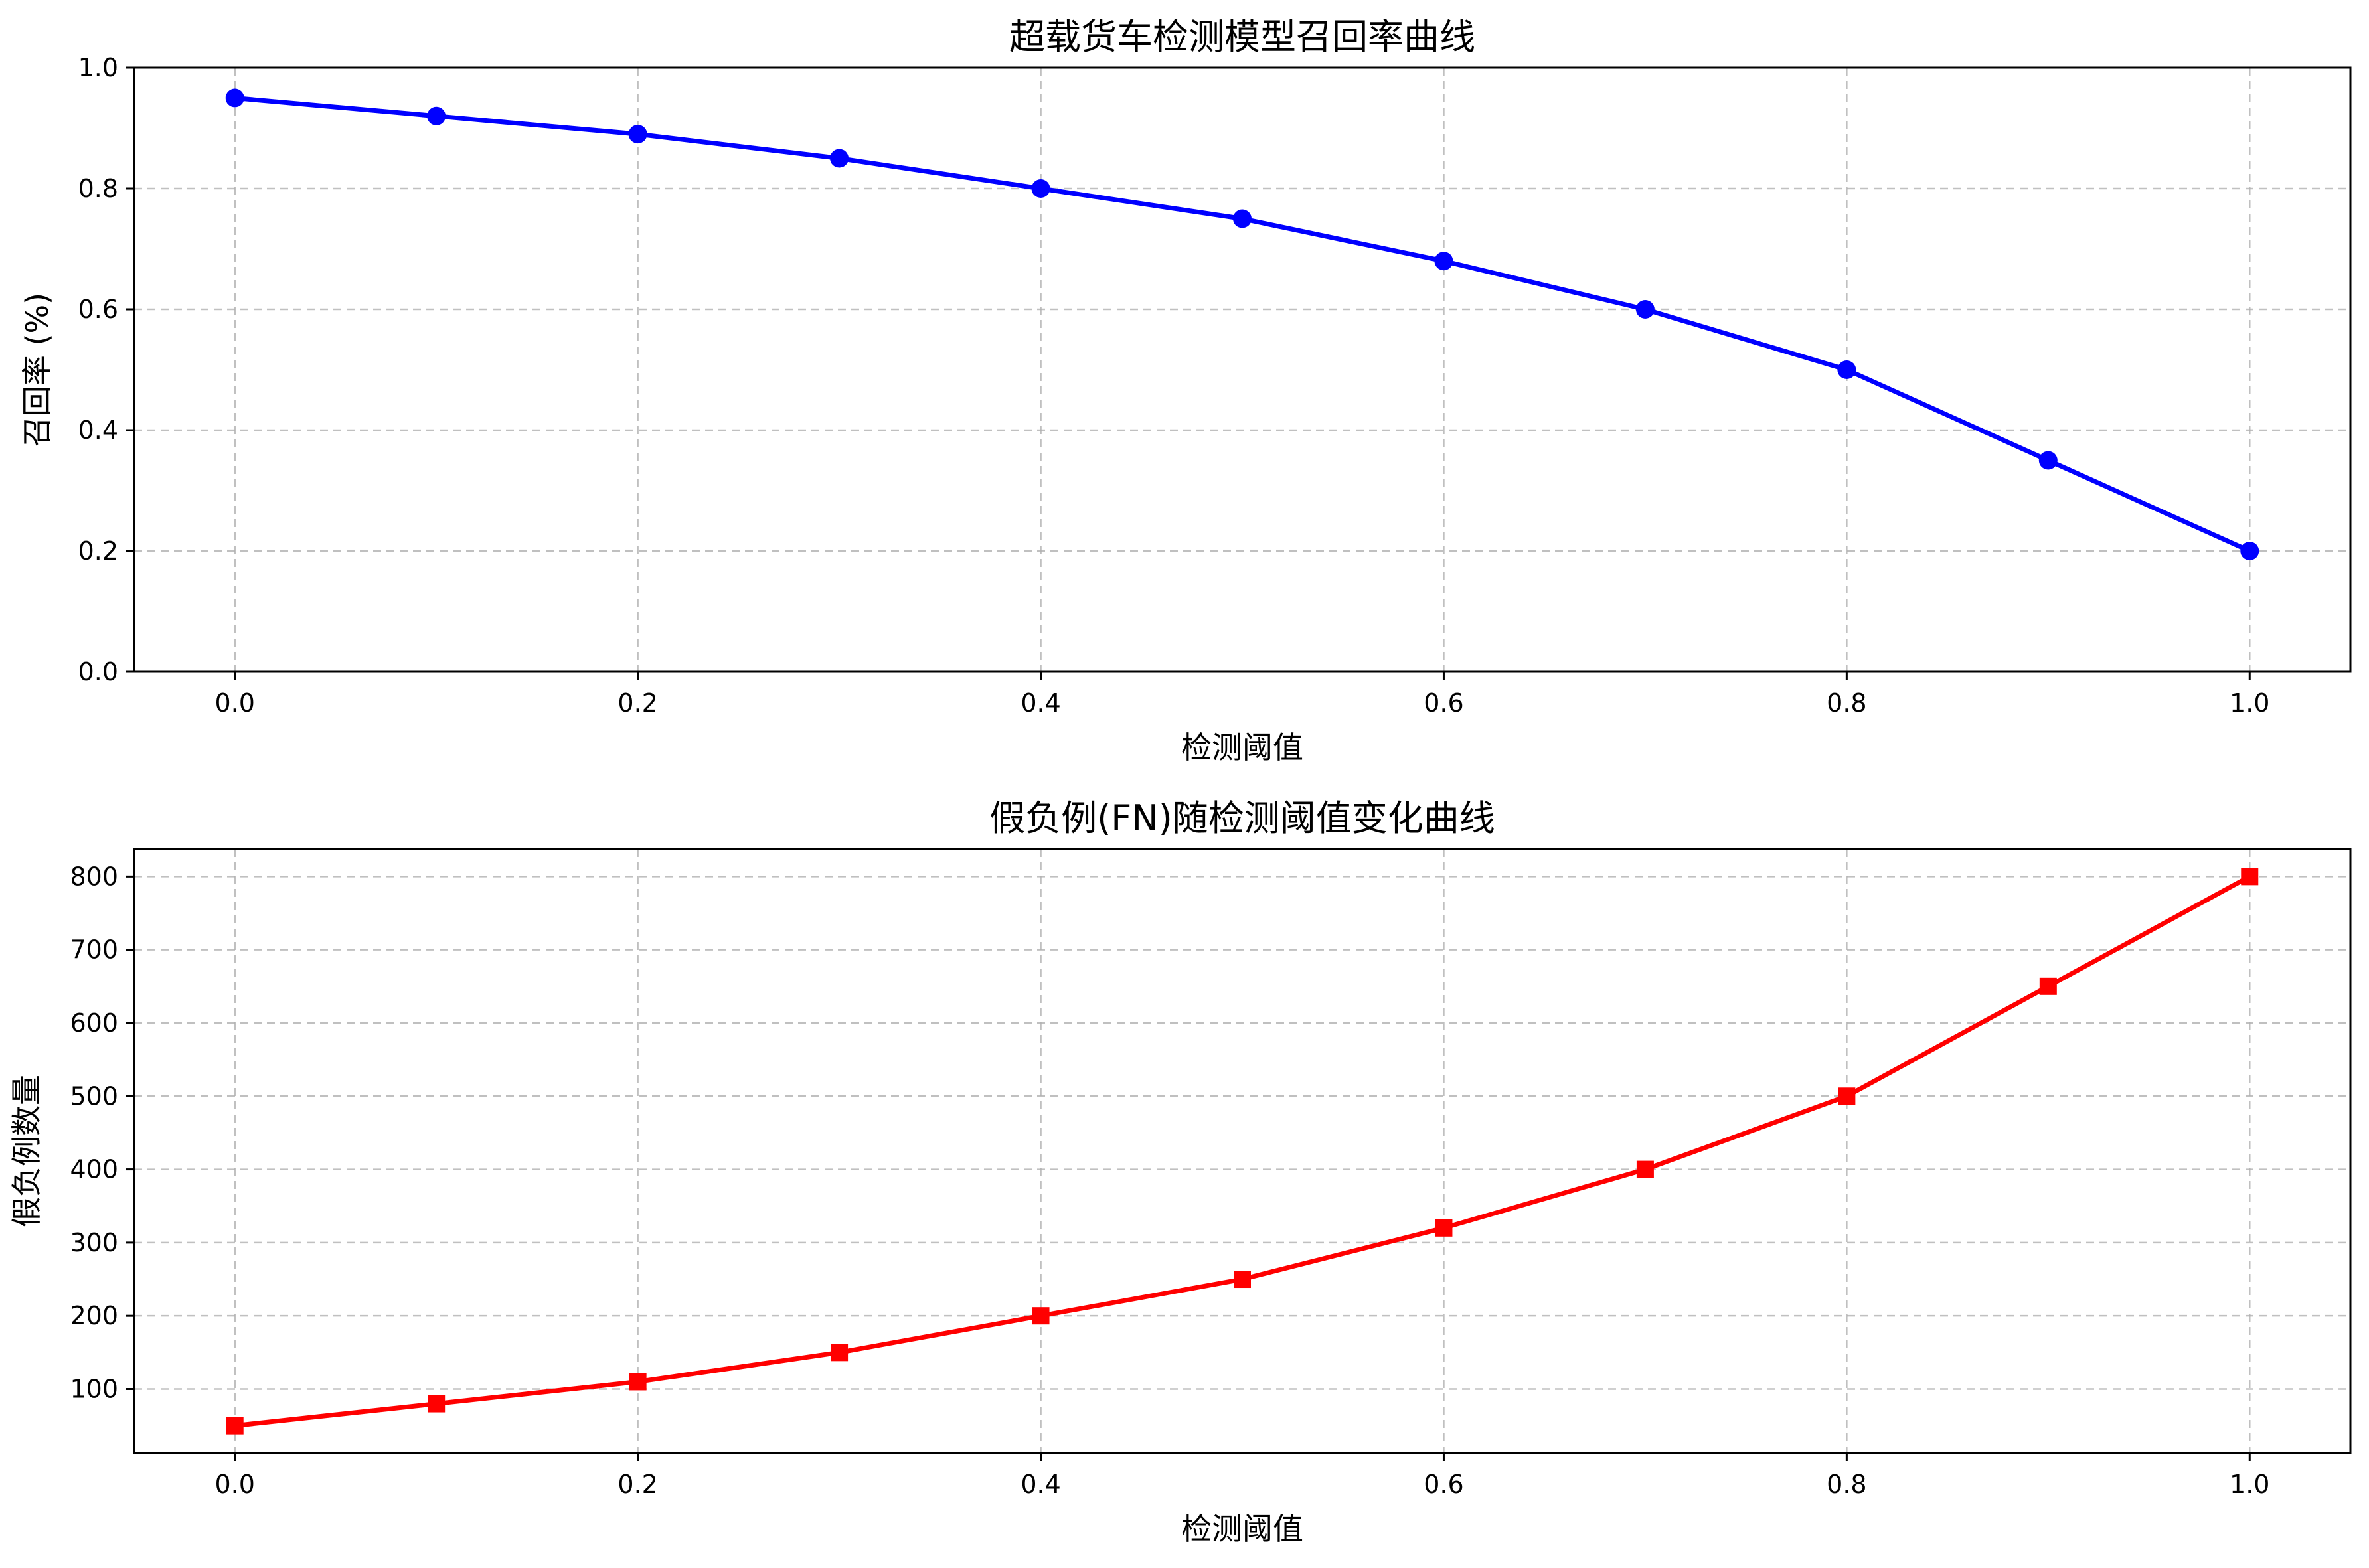 This screenshot has height=1568, width=2369. I want to click on recall-xtick-label-2: 0.4, so click(1040, 703).